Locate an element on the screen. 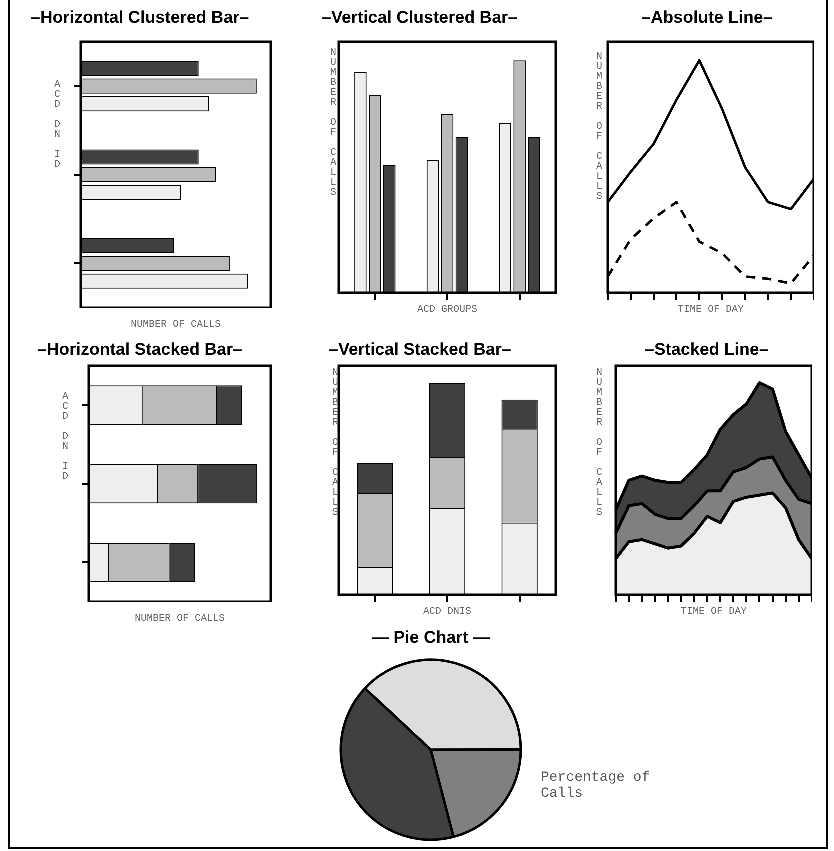  chart-title: — Pie Chart — is located at coordinates (431, 638).